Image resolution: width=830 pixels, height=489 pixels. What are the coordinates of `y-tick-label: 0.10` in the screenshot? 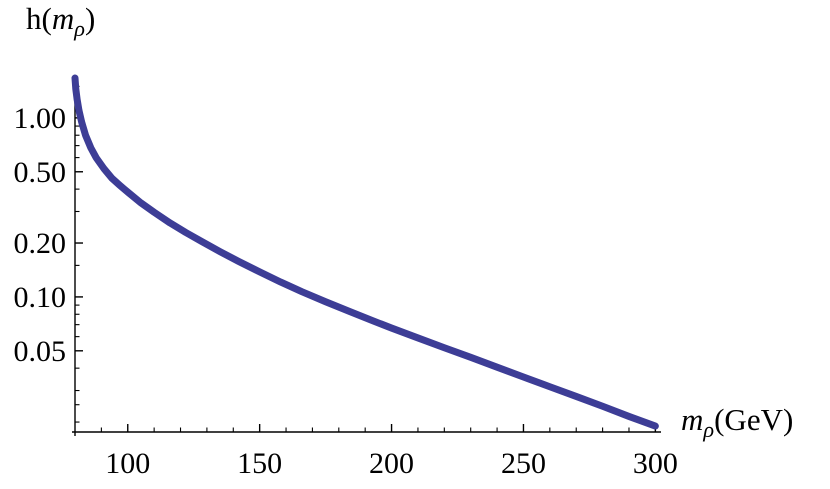 It's located at (40, 297).